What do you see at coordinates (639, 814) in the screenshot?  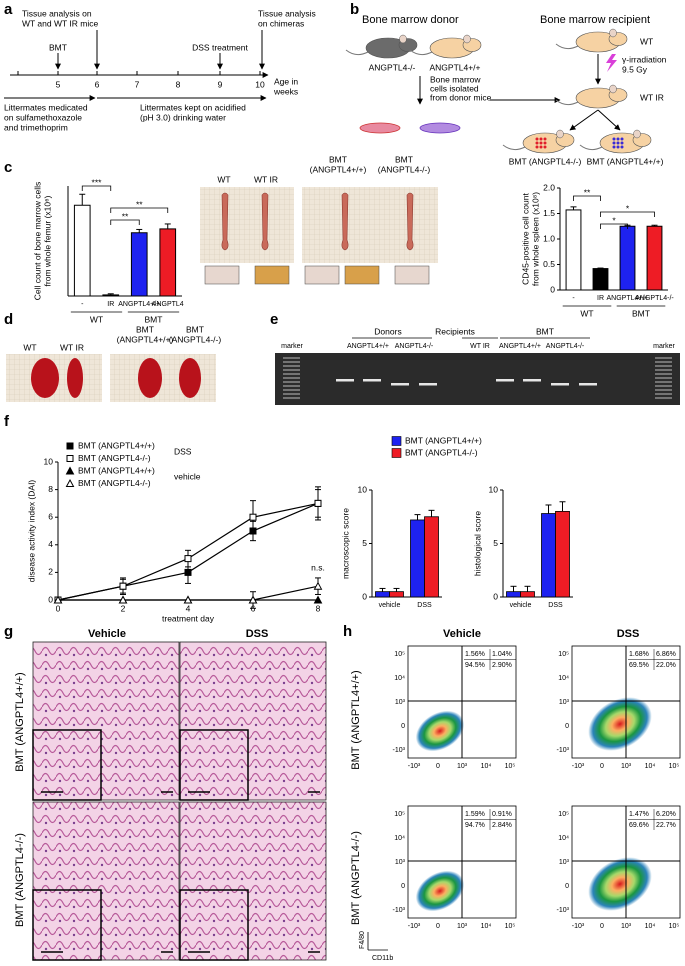 I see `quadrant-value: 1.47%` at bounding box center [639, 814].